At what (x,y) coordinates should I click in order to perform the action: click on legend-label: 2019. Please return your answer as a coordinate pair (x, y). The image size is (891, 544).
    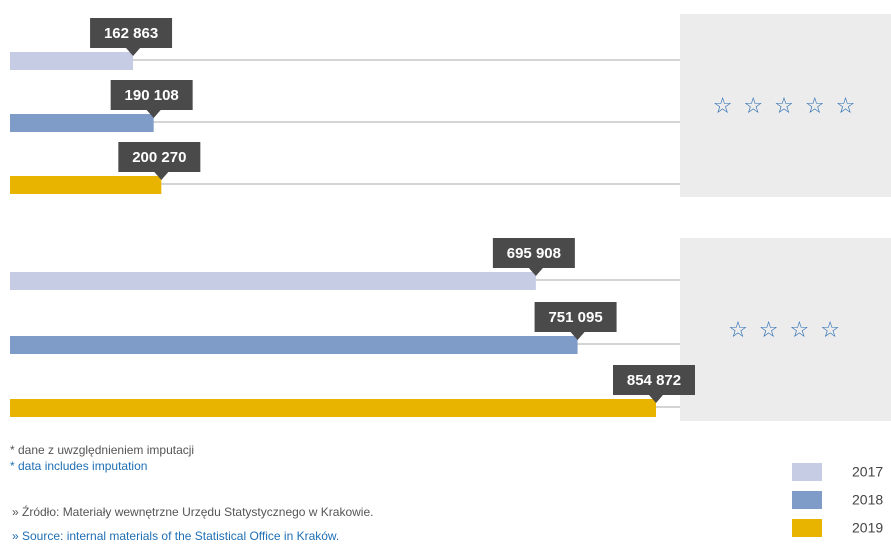
    Looking at the image, I should click on (867, 528).